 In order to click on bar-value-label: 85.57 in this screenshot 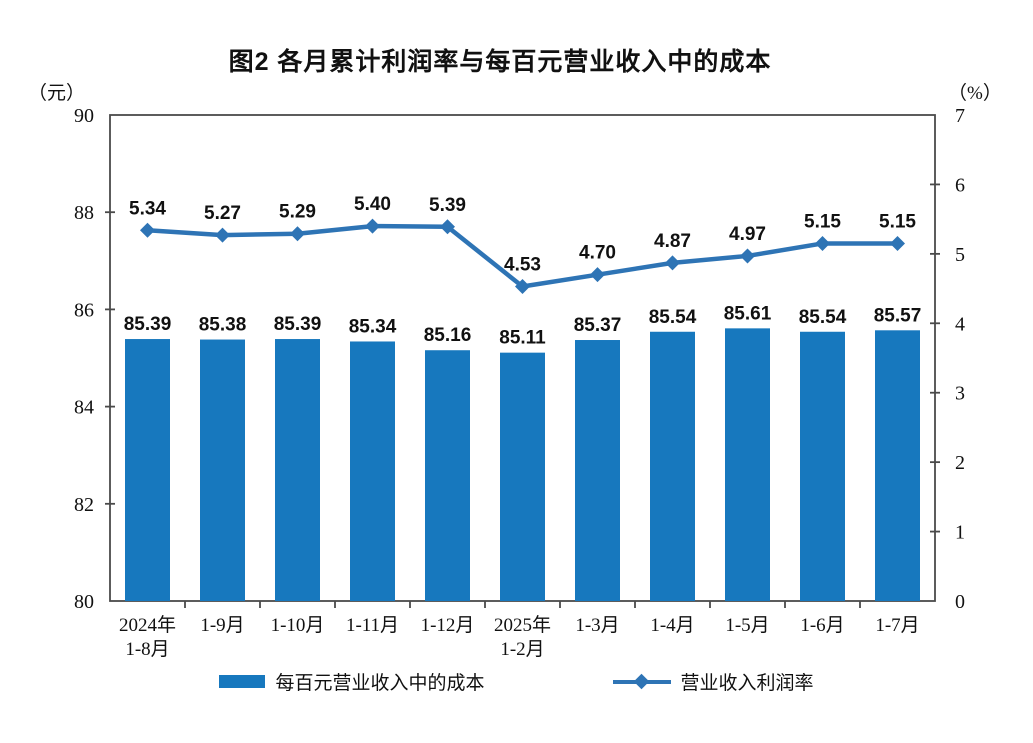, I will do `click(898, 315)`.